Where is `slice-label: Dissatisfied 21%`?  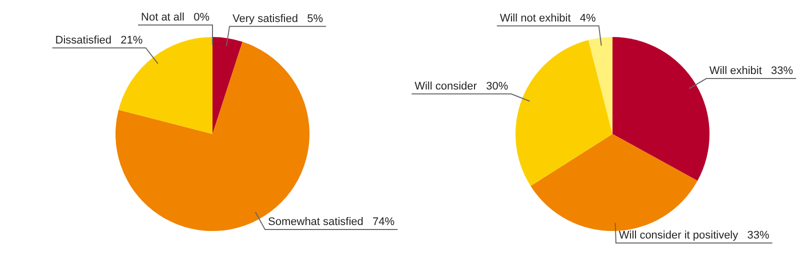
slice-label: Dissatisfied 21% is located at coordinates (99, 40).